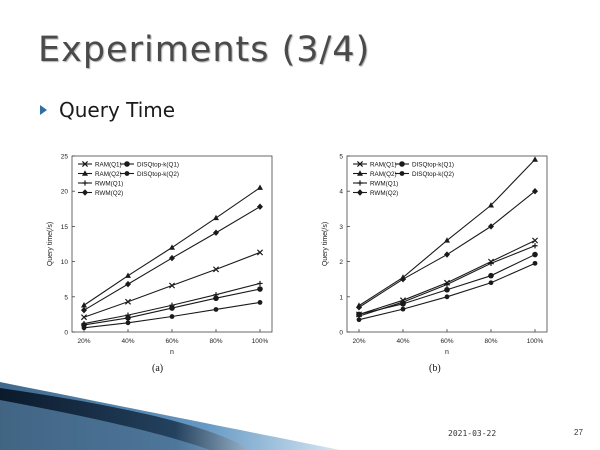  I want to click on slide-title: Experiments (3/4), so click(204, 50).